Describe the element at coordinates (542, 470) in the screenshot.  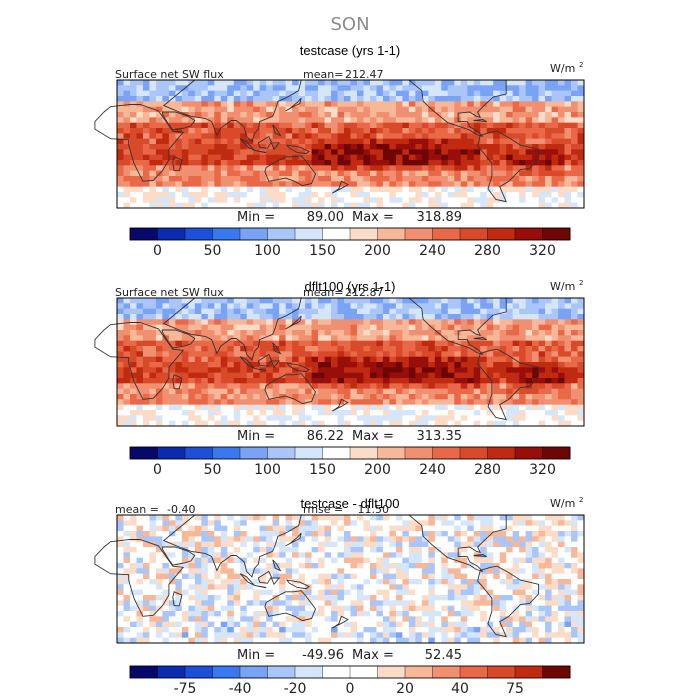
I see `colorbar-tick-label: 320` at that location.